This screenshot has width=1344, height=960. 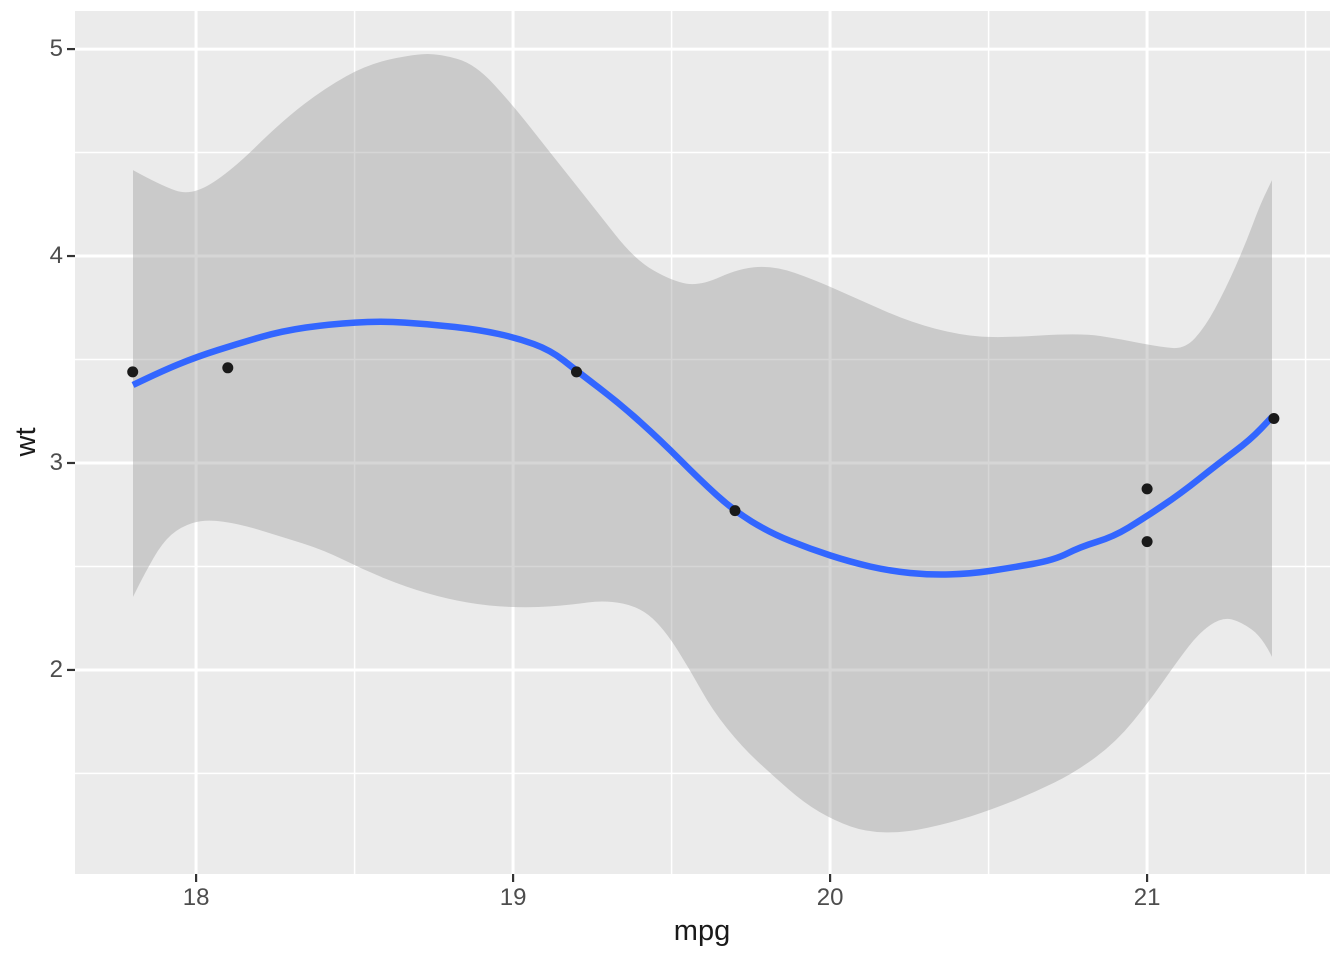 I want to click on x-tick-label: 20, so click(x=830, y=897).